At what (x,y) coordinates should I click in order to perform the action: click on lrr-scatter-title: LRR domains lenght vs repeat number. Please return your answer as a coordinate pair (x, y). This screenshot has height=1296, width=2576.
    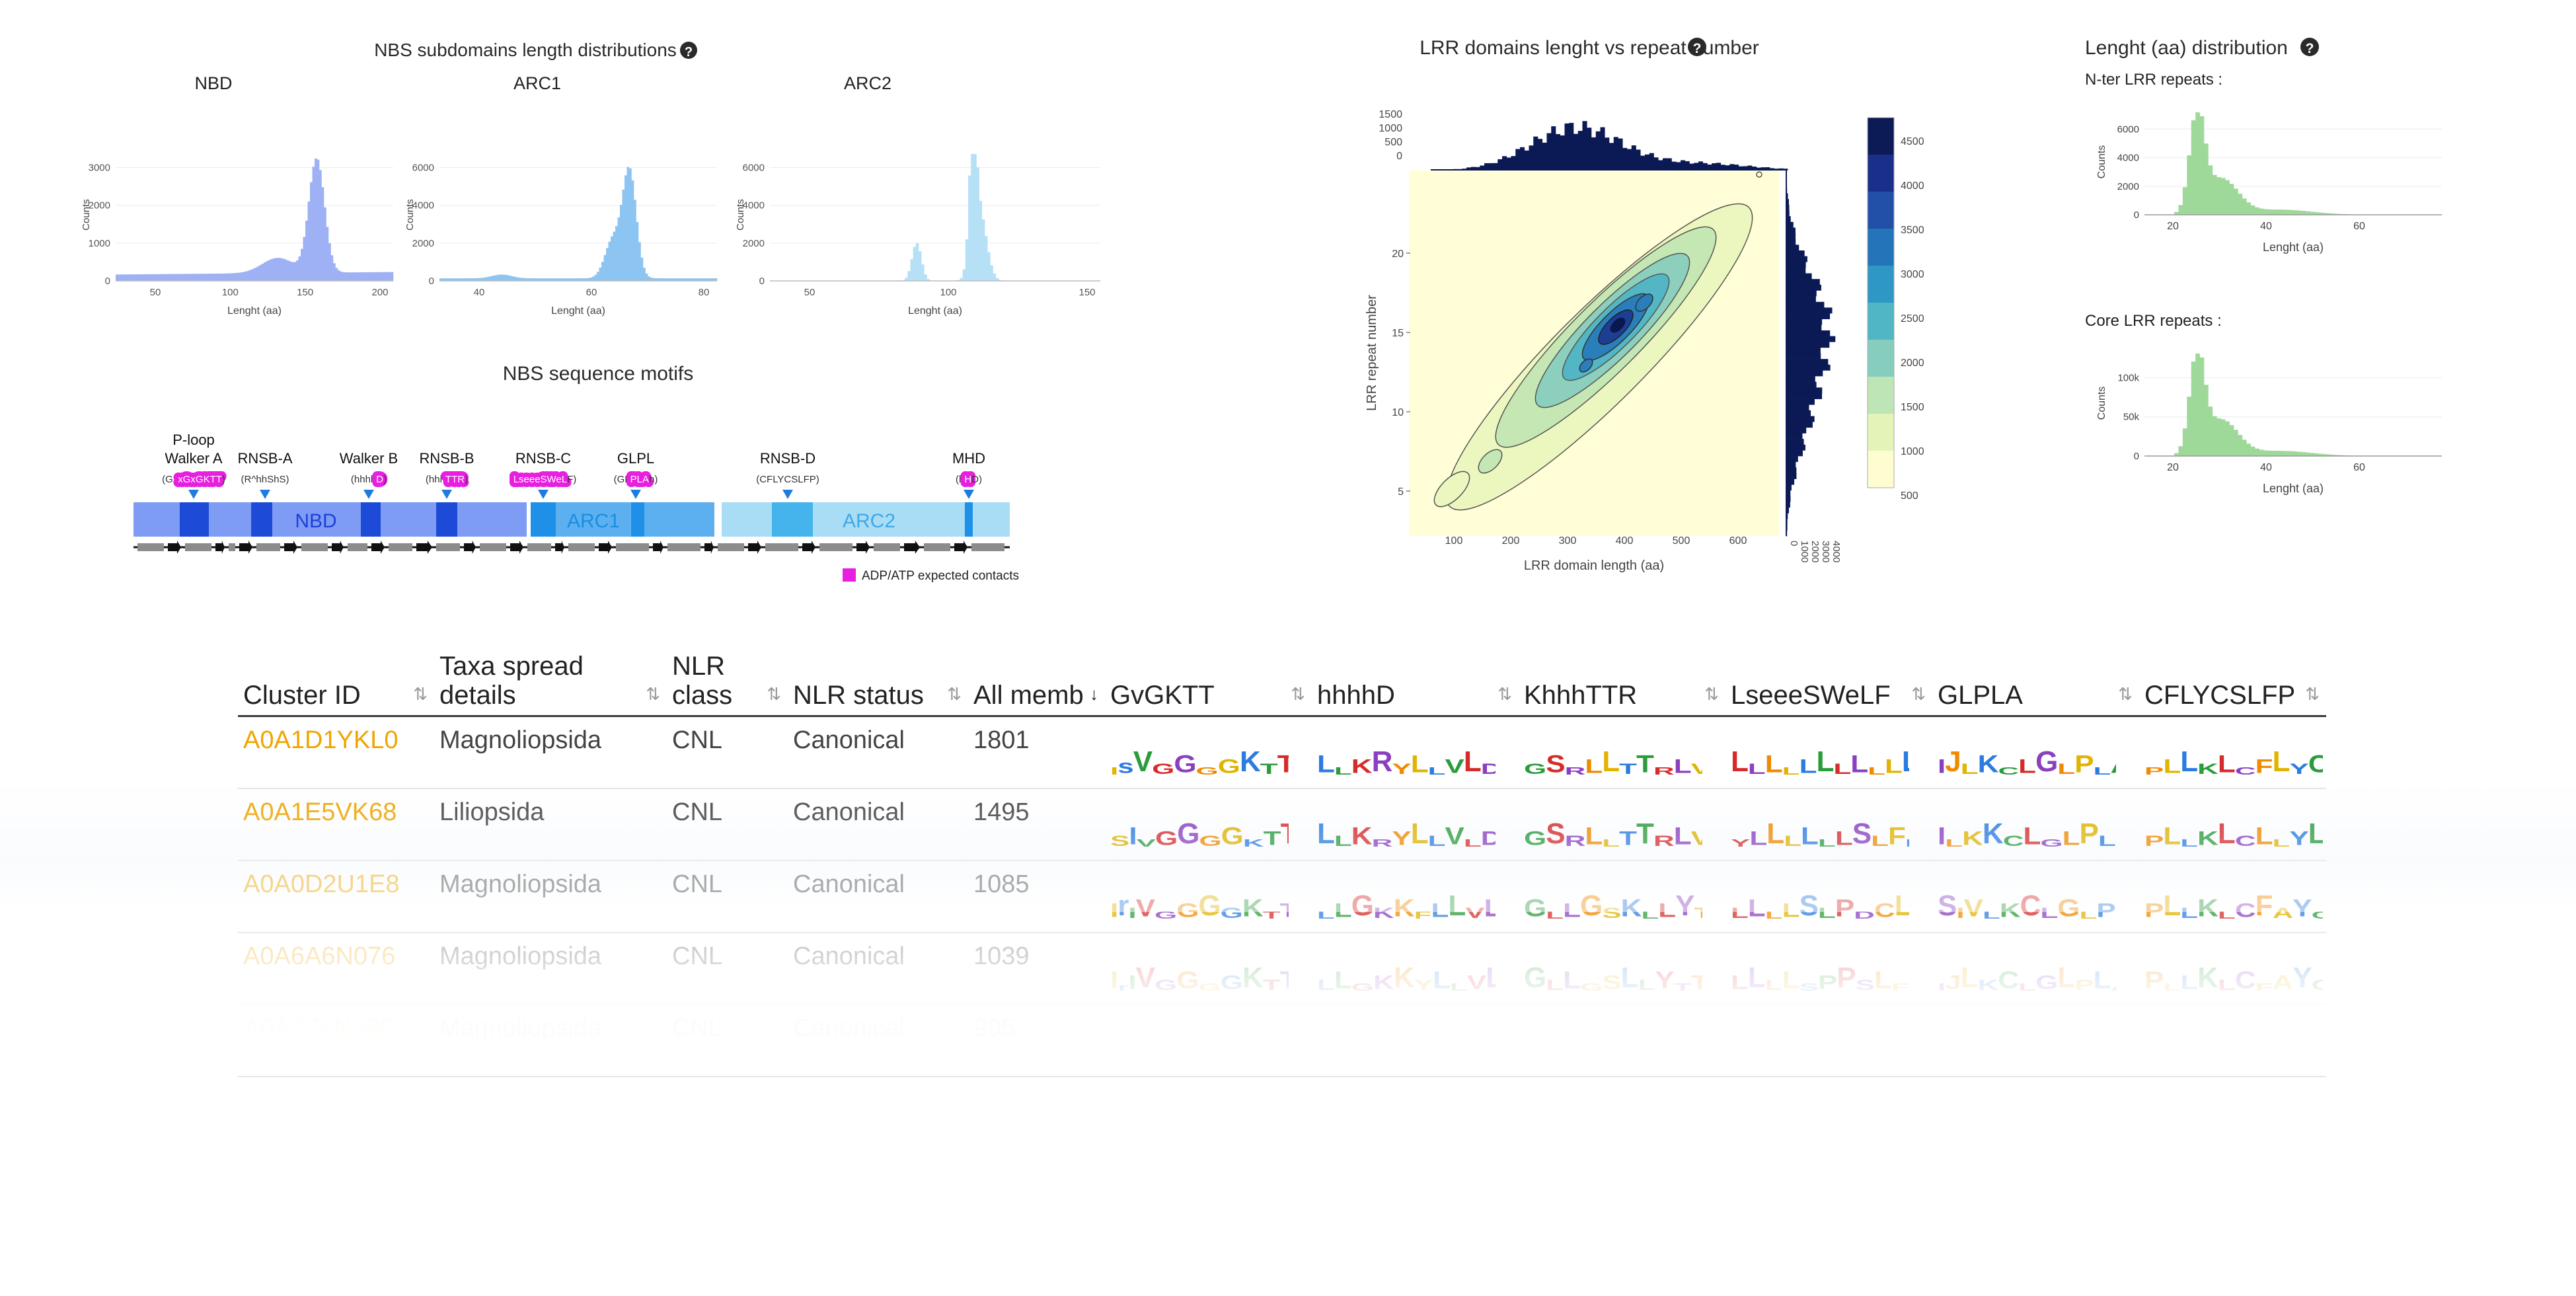
    Looking at the image, I should click on (1590, 48).